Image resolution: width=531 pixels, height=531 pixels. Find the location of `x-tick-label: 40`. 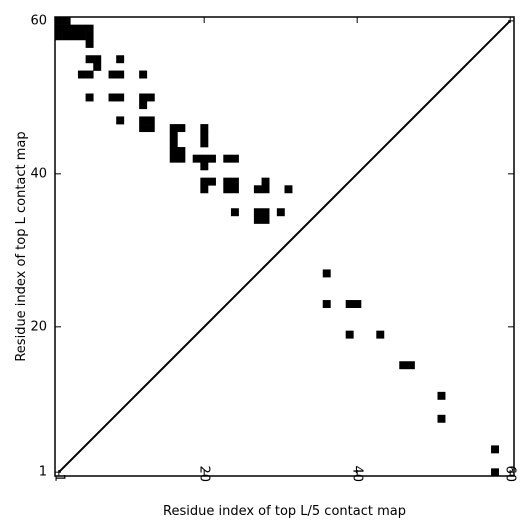

x-tick-label: 40 is located at coordinates (357, 473).